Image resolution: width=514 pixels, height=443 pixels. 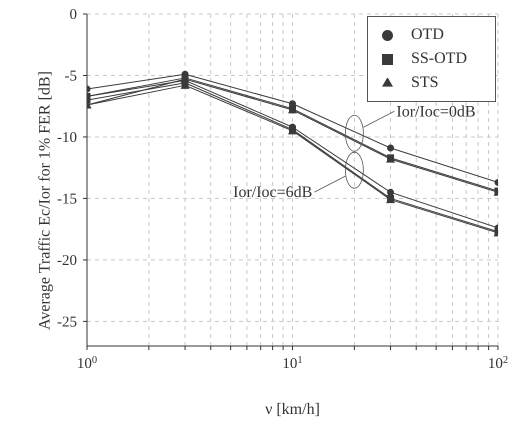 I want to click on y-tick-label: -10, so click(x=67, y=138).